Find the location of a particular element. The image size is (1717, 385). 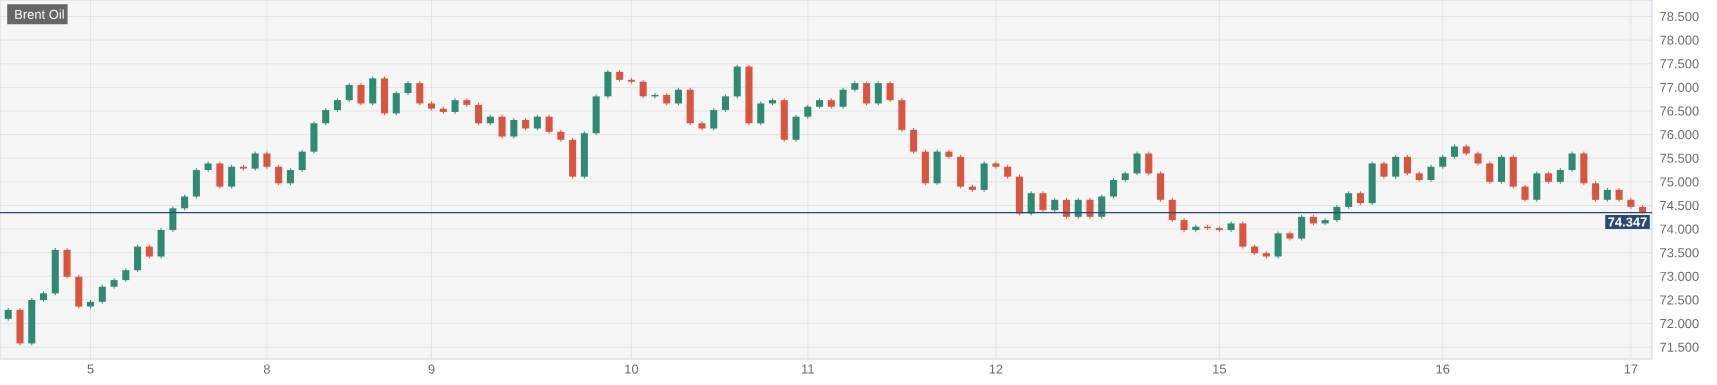

y-tick-label: 77.000 is located at coordinates (1679, 87).